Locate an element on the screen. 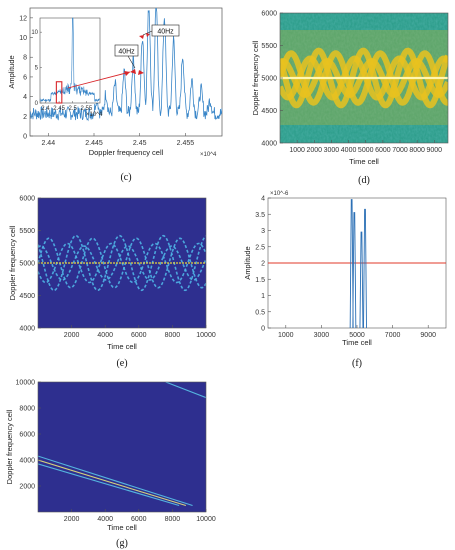 This screenshot has height=550, width=455. y-tick-label: 0.5 is located at coordinates (260, 312).